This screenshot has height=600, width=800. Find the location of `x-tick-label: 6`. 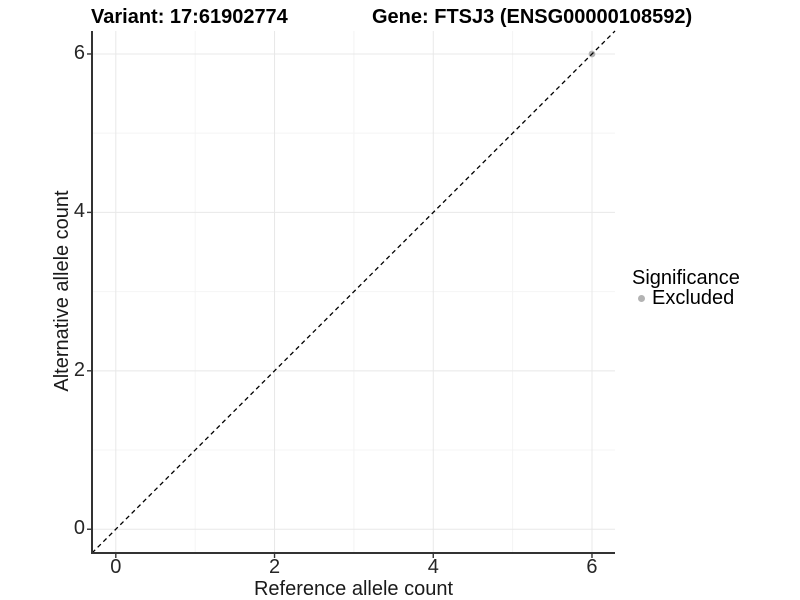

x-tick-label: 6 is located at coordinates (592, 567).